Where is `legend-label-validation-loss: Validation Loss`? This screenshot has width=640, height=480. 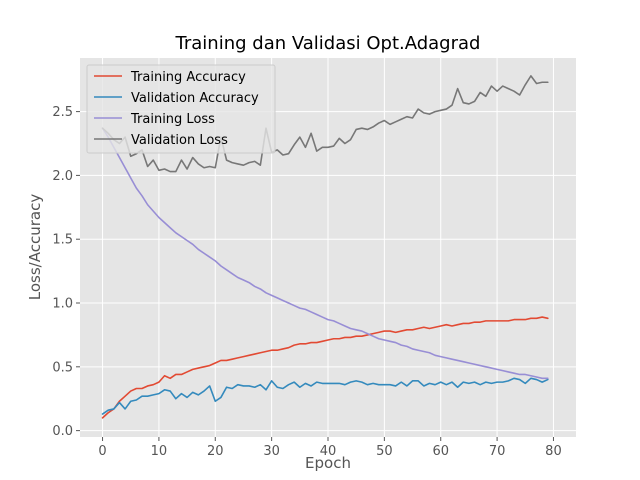
legend-label-validation-loss: Validation Loss is located at coordinates (179, 140).